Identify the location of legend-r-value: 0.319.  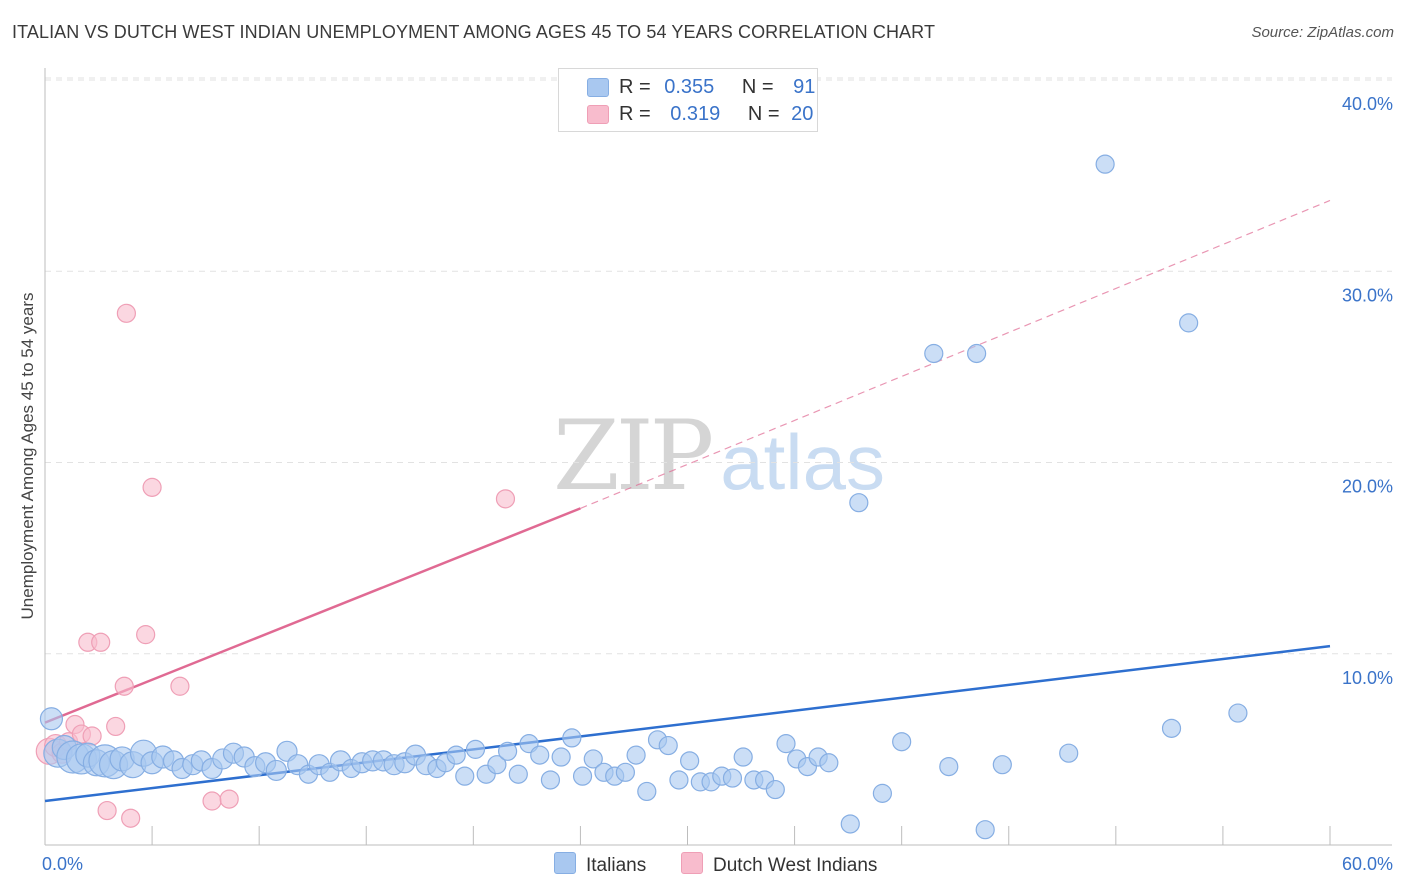
(695, 114).